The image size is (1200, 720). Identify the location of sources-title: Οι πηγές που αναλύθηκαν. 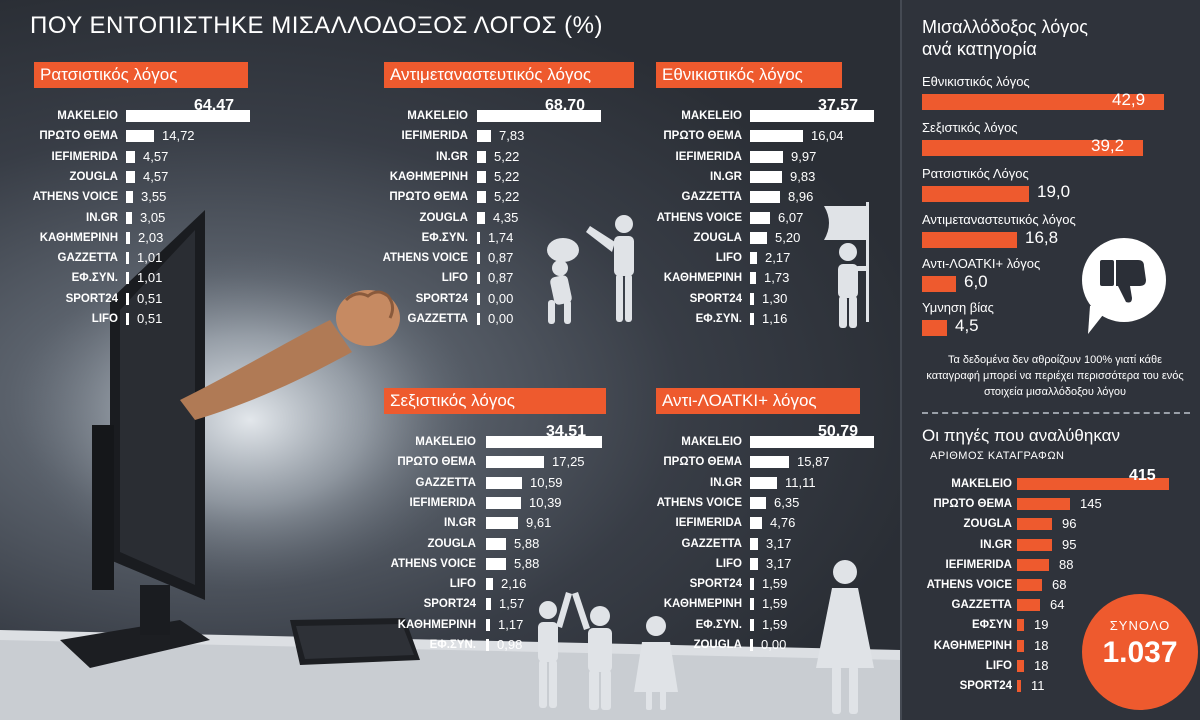
(1021, 435).